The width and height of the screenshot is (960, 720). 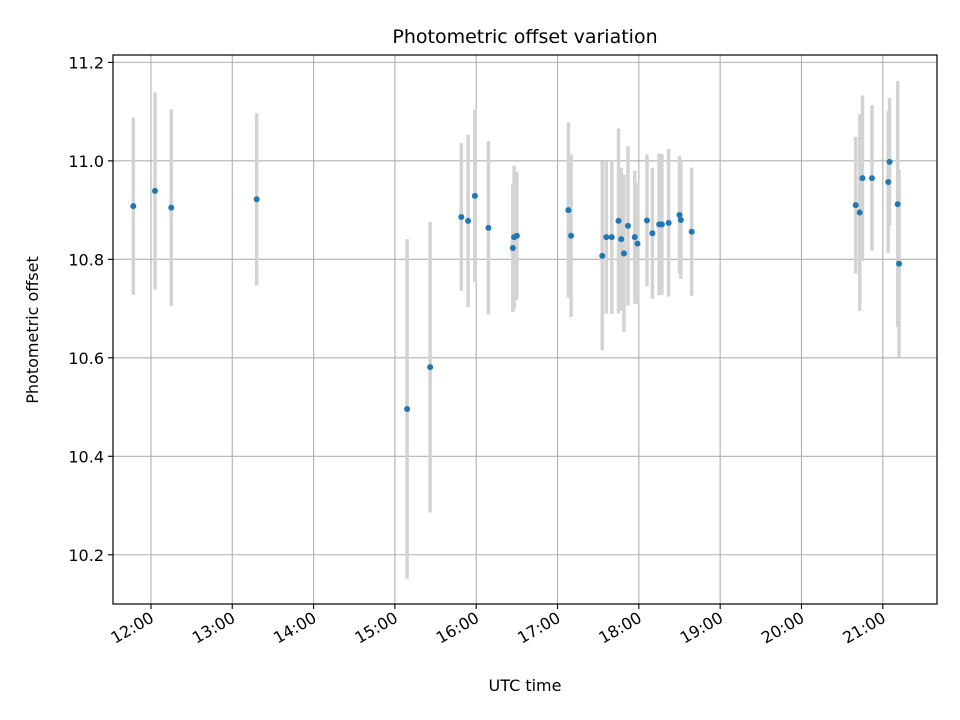 I want to click on y-tick-label: 10.4, so click(x=86, y=456).